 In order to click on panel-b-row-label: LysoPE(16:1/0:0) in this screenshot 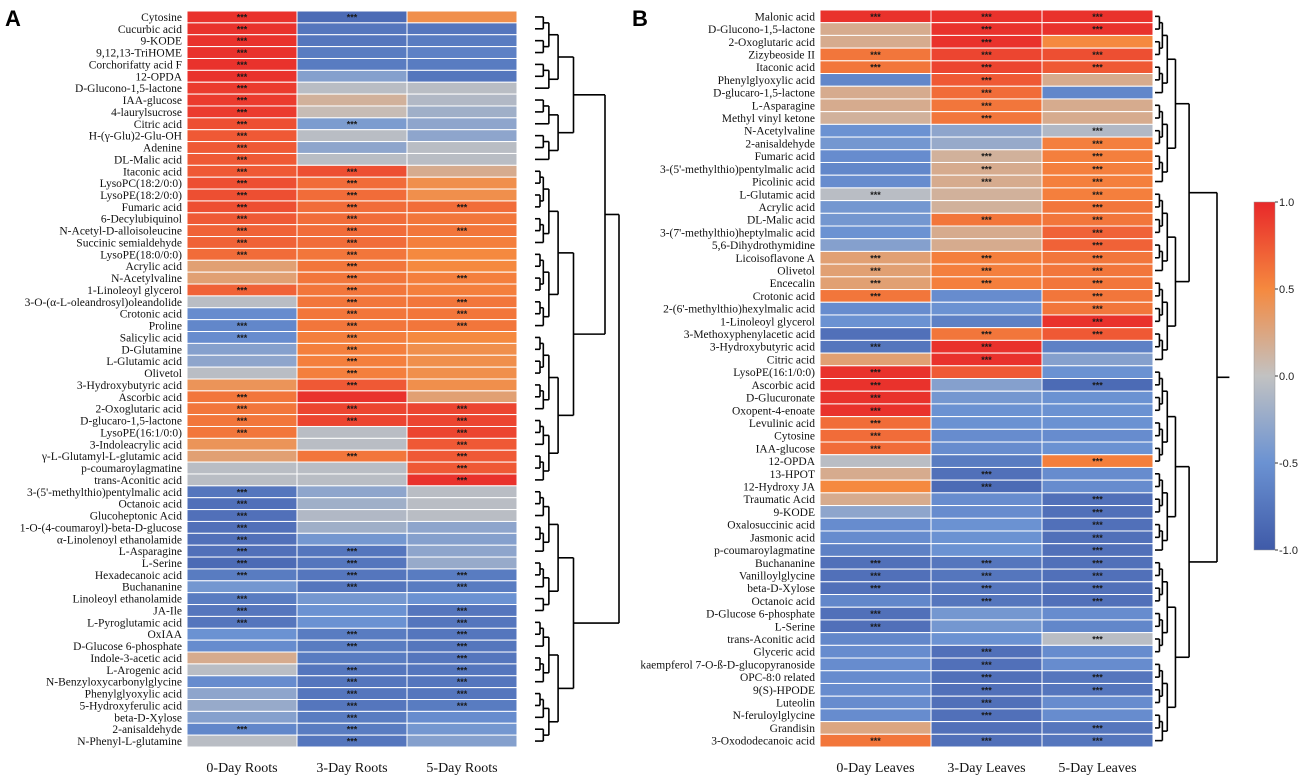, I will do `click(774, 373)`.